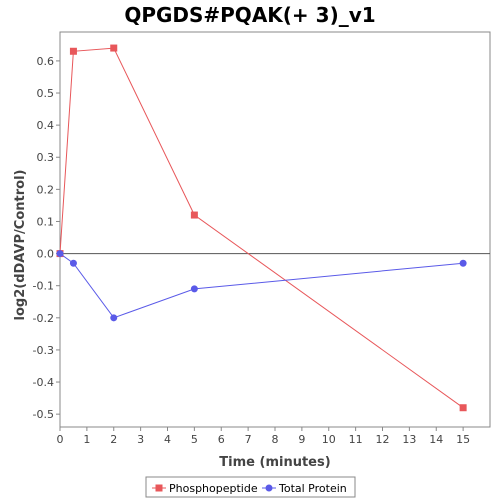 The image size is (500, 500). What do you see at coordinates (329, 439) in the screenshot?
I see `x-tick-label: 10` at bounding box center [329, 439].